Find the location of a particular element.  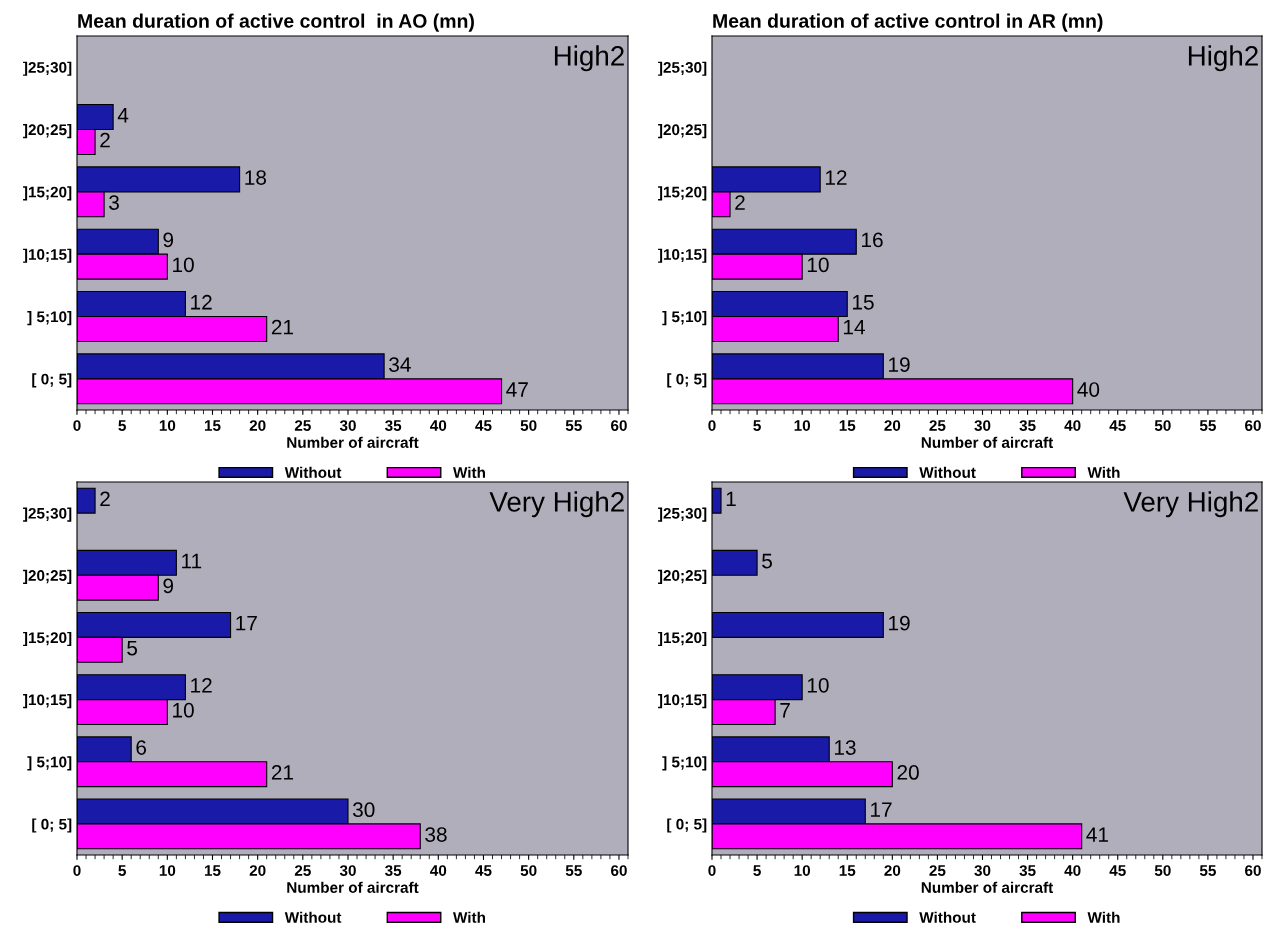

chart-title: Mean duration of active control in AR (mn) is located at coordinates (908, 22).